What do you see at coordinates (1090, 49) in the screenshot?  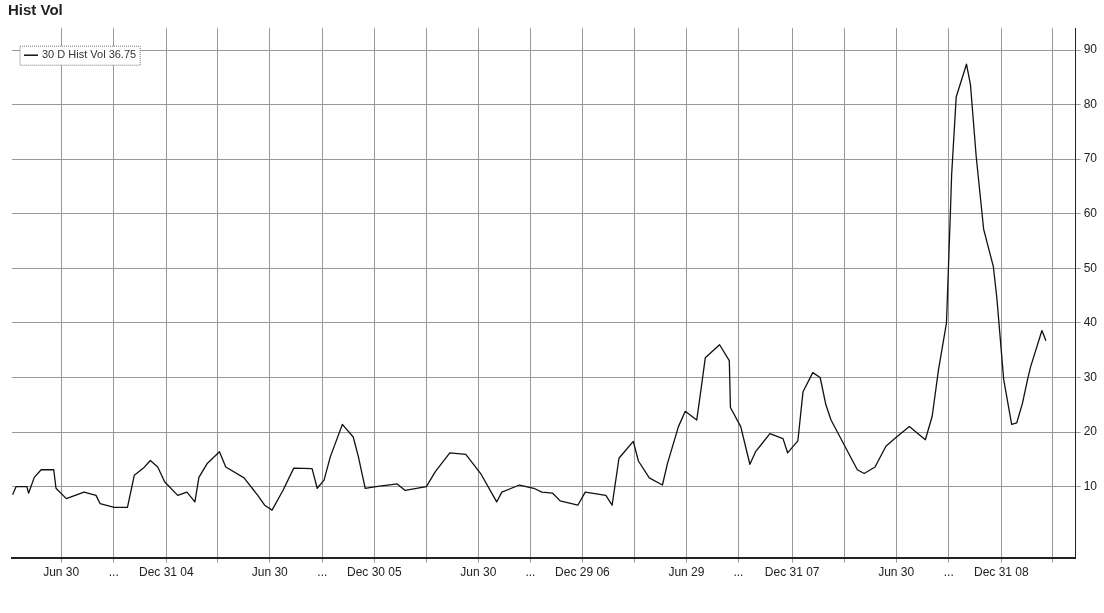 I see `y-tick-label: 90` at bounding box center [1090, 49].